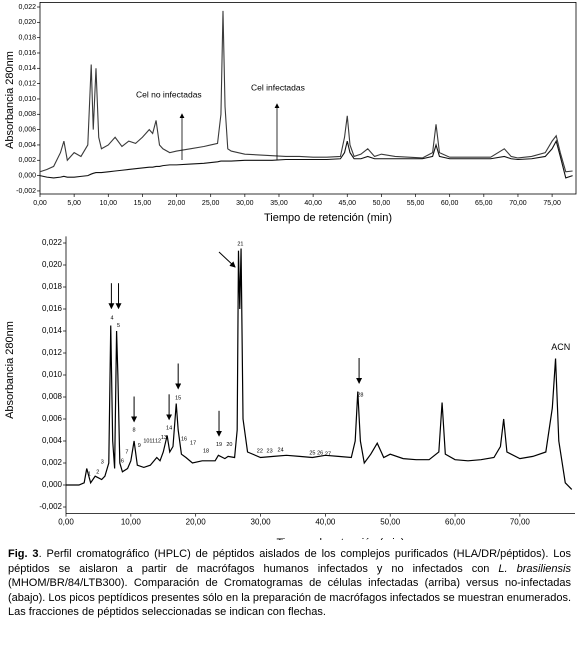 The image size is (579, 646). Describe the element at coordinates (102, 462) in the screenshot. I see `peak-label: 3` at that location.